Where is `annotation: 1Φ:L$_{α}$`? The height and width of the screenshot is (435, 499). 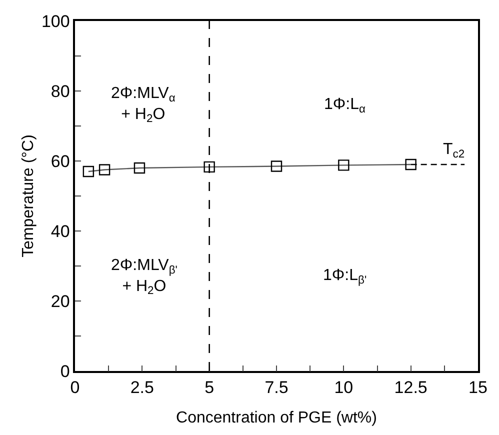 annotation: 1Φ:L$_{α}$ is located at coordinates (345, 106).